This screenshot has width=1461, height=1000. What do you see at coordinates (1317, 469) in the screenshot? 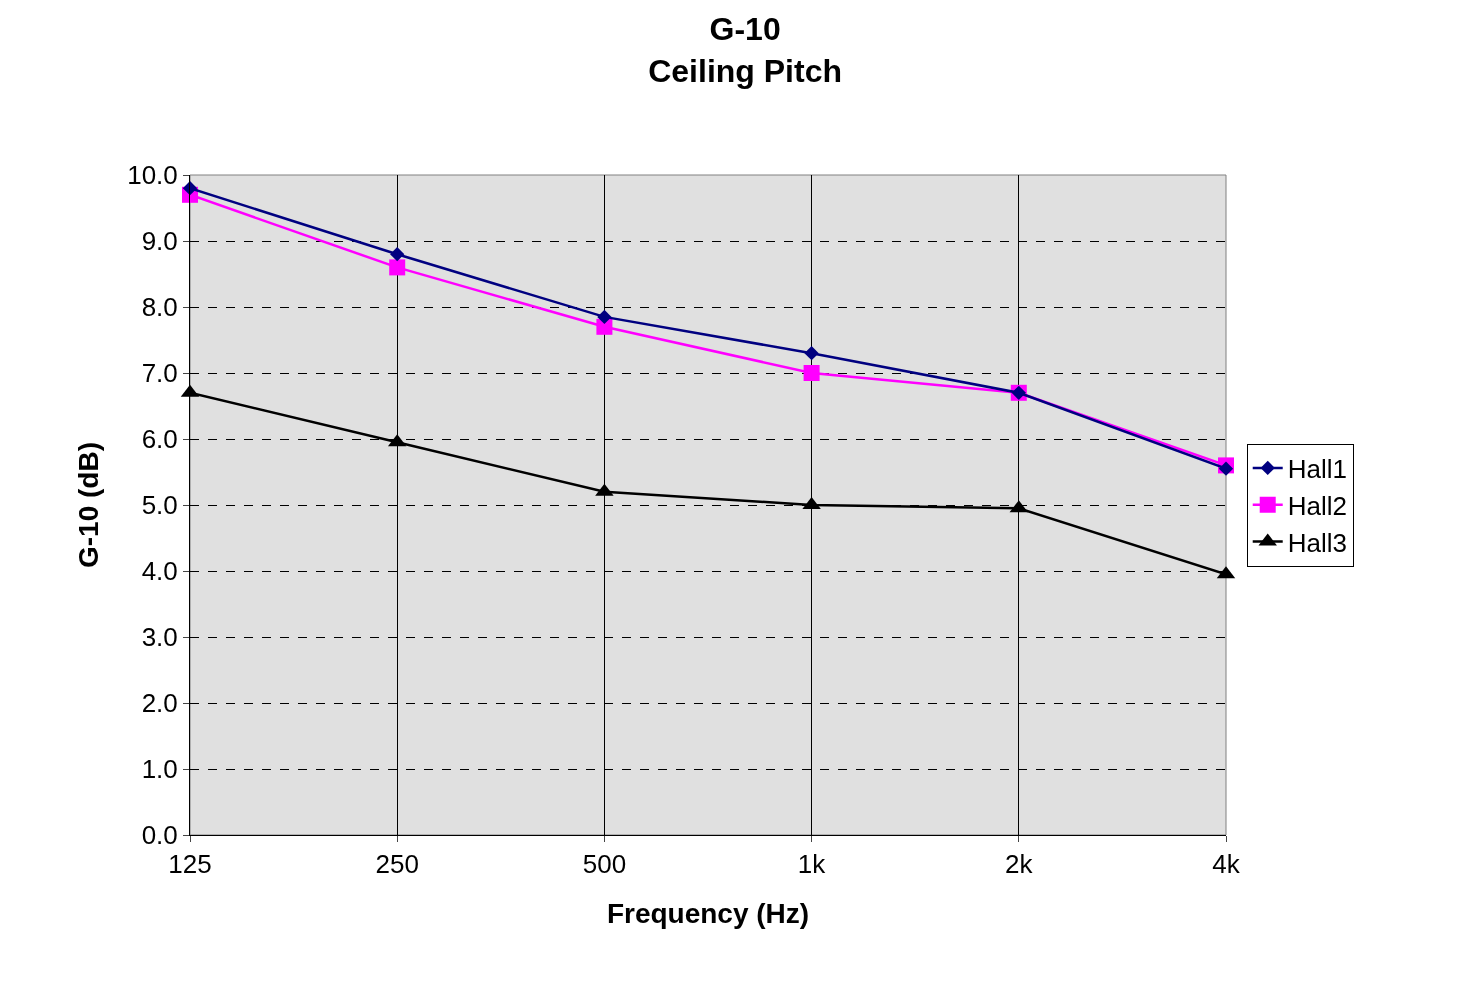
I see `legend-label: Hall1` at bounding box center [1317, 469].